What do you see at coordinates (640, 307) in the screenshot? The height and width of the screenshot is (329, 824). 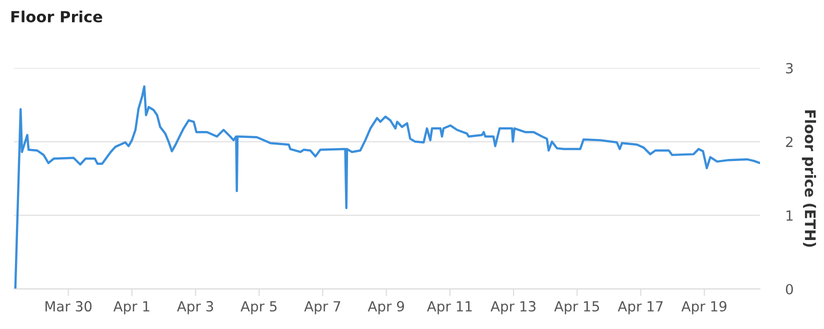 I see `x-tick-label: Apr 17` at bounding box center [640, 307].